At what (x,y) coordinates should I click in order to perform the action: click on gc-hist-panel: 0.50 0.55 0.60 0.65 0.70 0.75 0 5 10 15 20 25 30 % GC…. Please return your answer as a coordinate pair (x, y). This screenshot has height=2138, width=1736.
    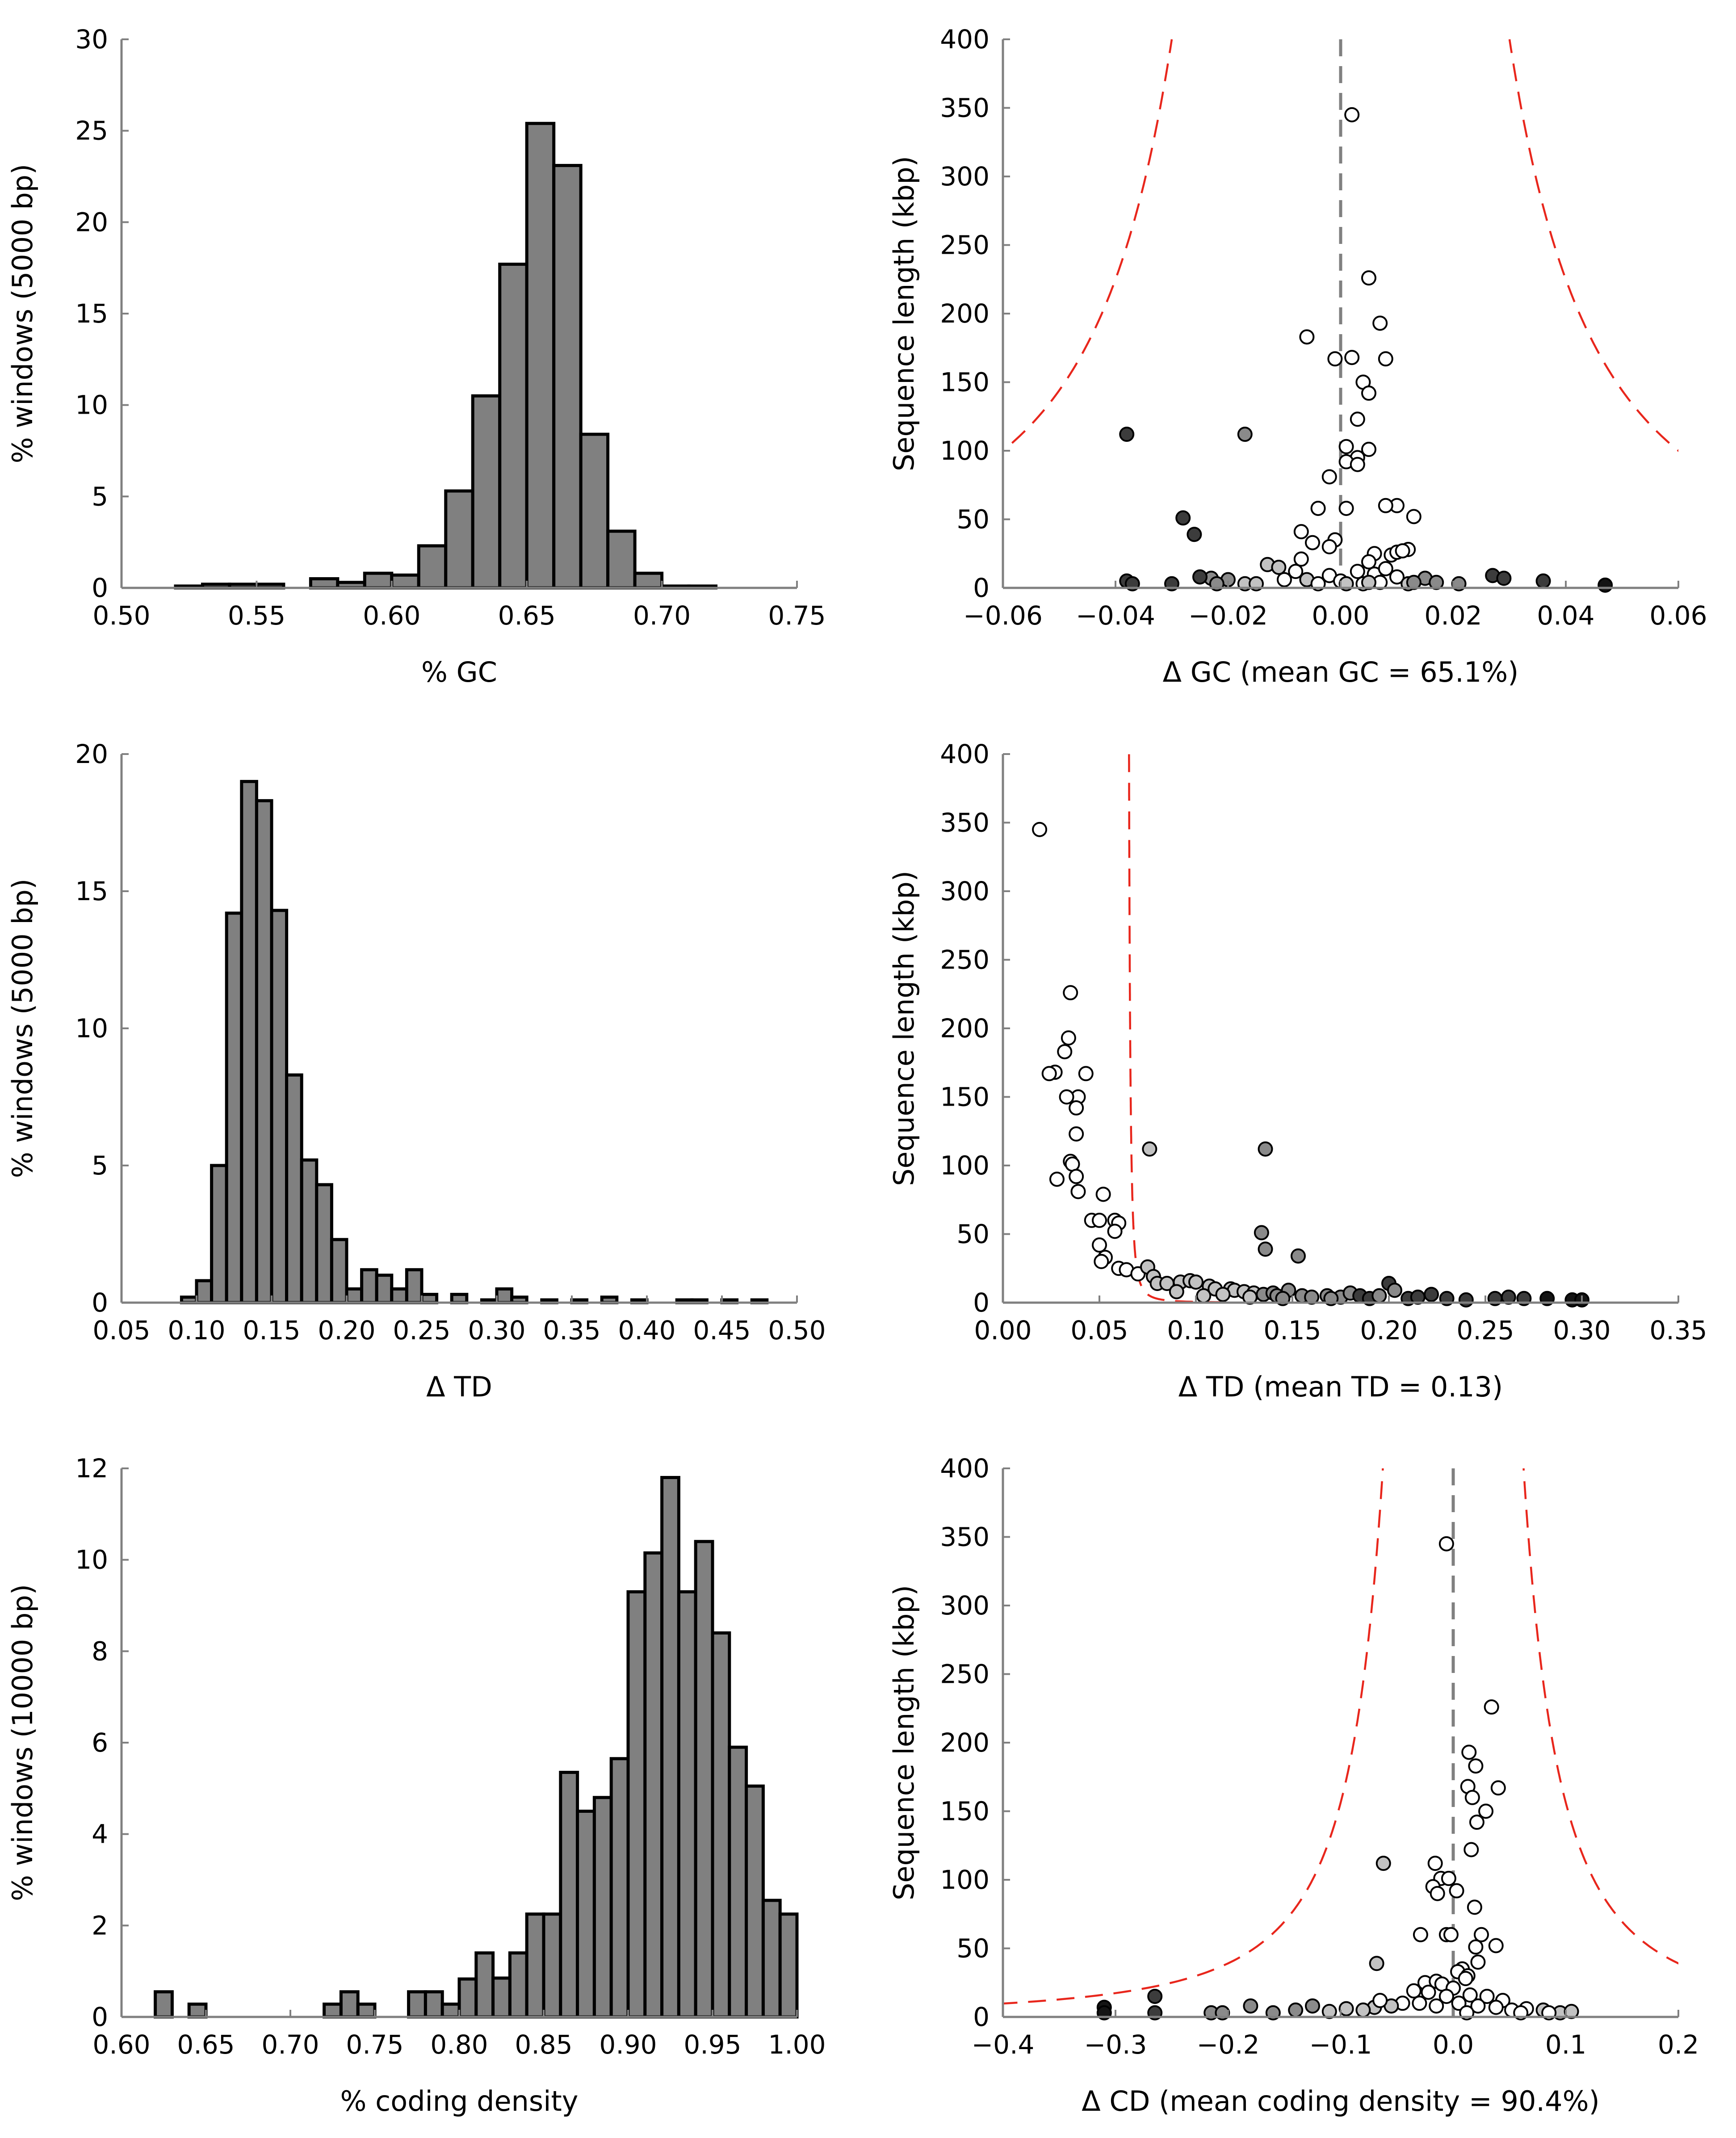
    Looking at the image, I should click on (416, 356).